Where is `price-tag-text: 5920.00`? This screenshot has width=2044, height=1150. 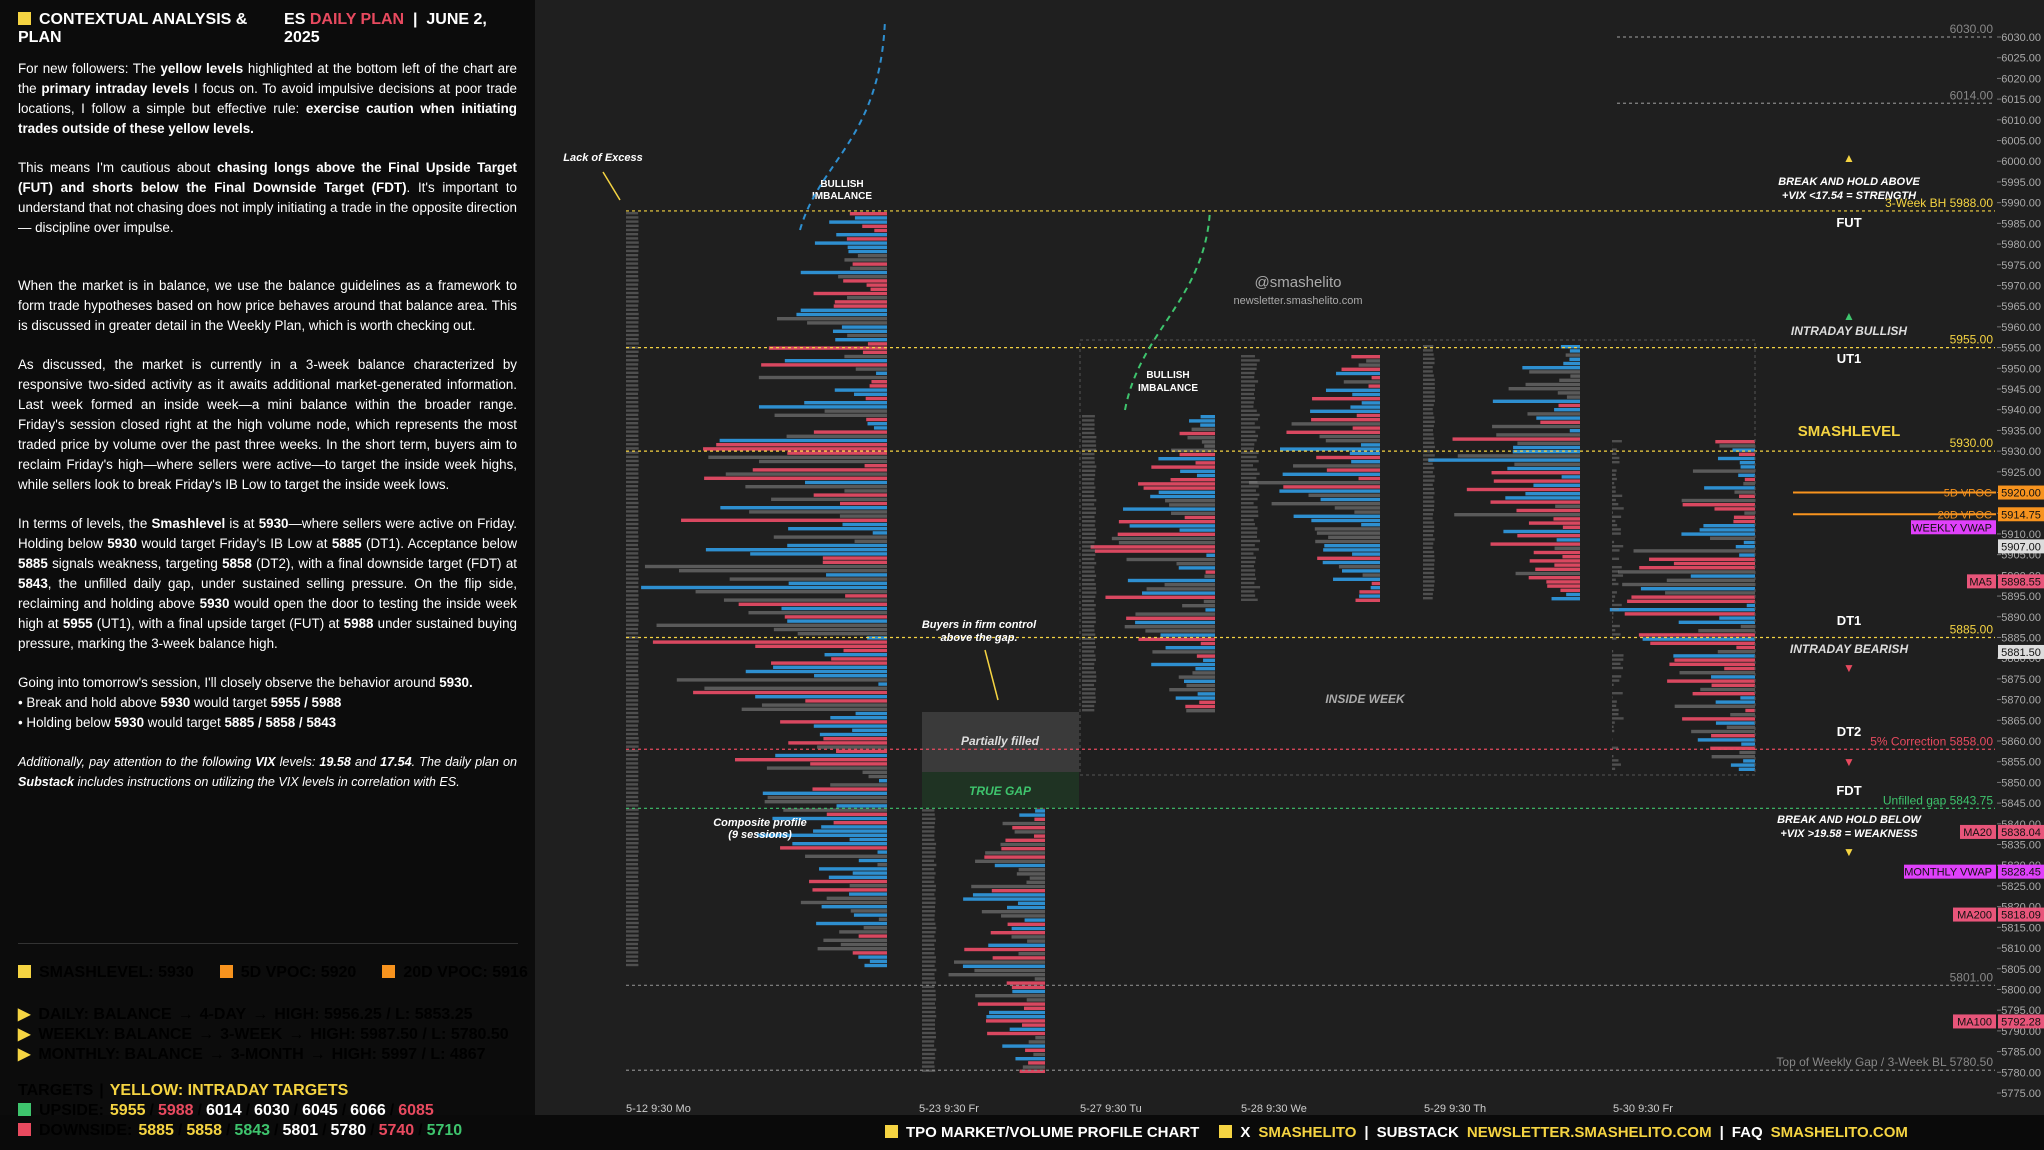 price-tag-text: 5920.00 is located at coordinates (2021, 494).